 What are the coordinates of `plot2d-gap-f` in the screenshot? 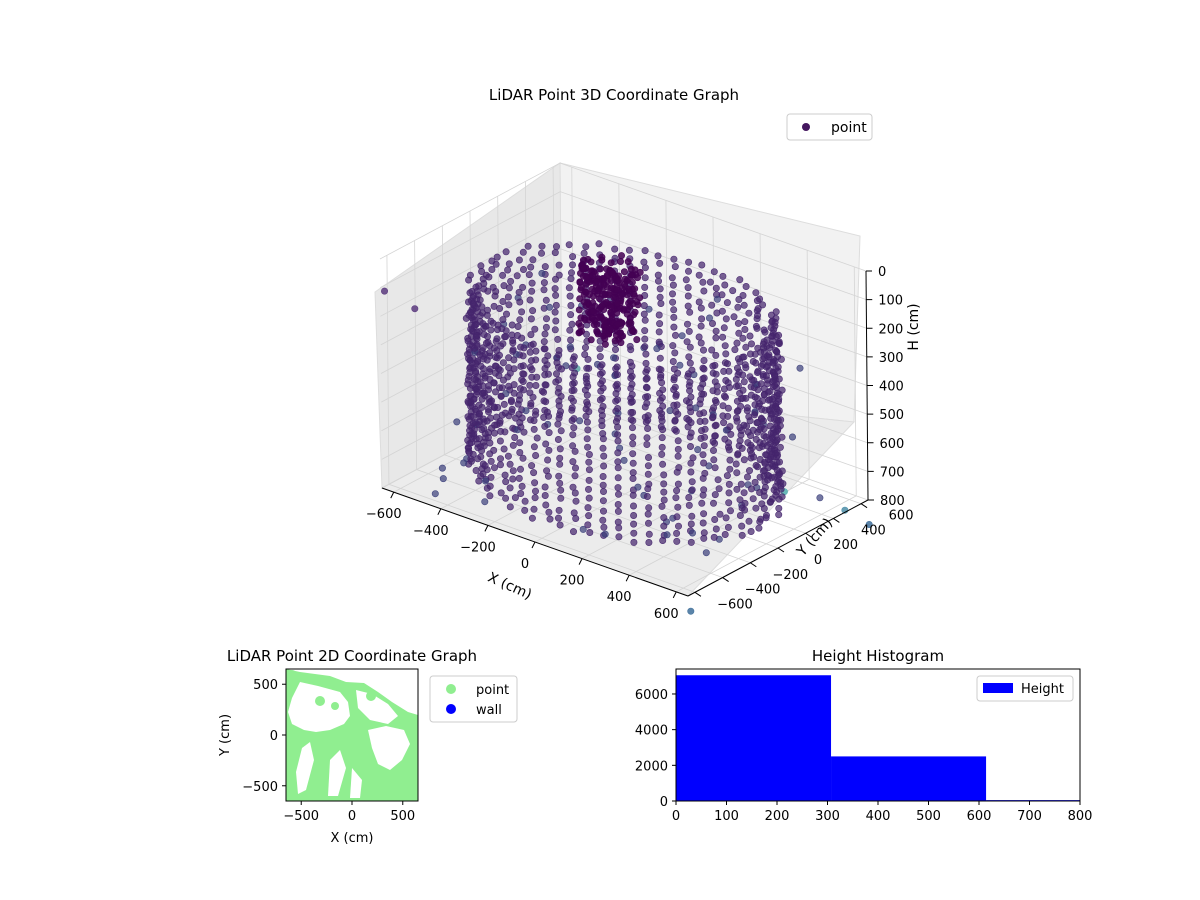 It's located at (356, 783).